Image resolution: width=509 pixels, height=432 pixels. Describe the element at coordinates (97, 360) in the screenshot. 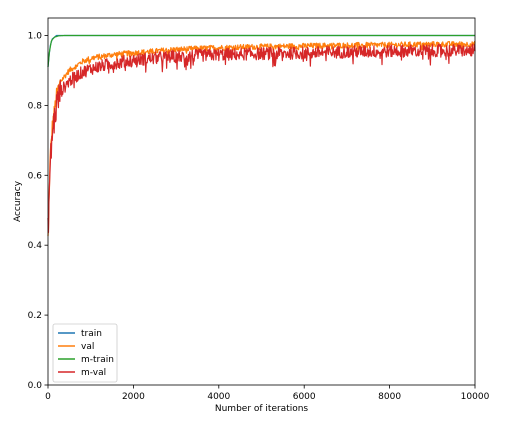

I see `legend-label: m-train` at that location.